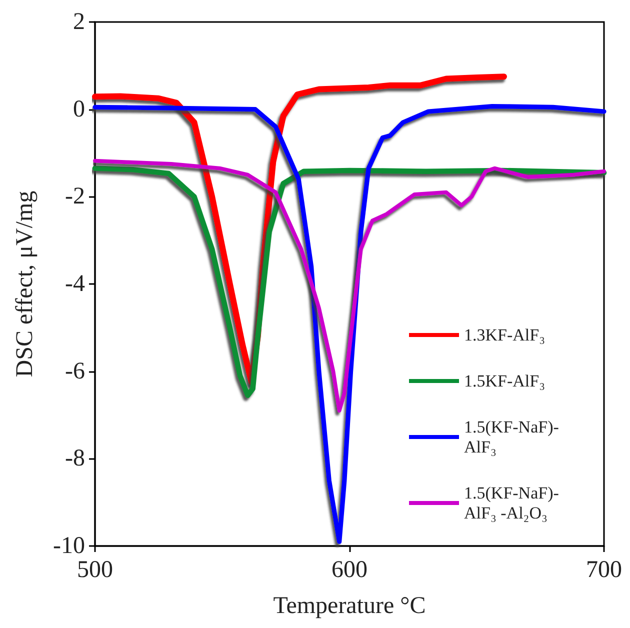 Image resolution: width=630 pixels, height=628 pixels. I want to click on legend-label: 1.5(KF-NaF)- AlF₃, so click(514, 437).